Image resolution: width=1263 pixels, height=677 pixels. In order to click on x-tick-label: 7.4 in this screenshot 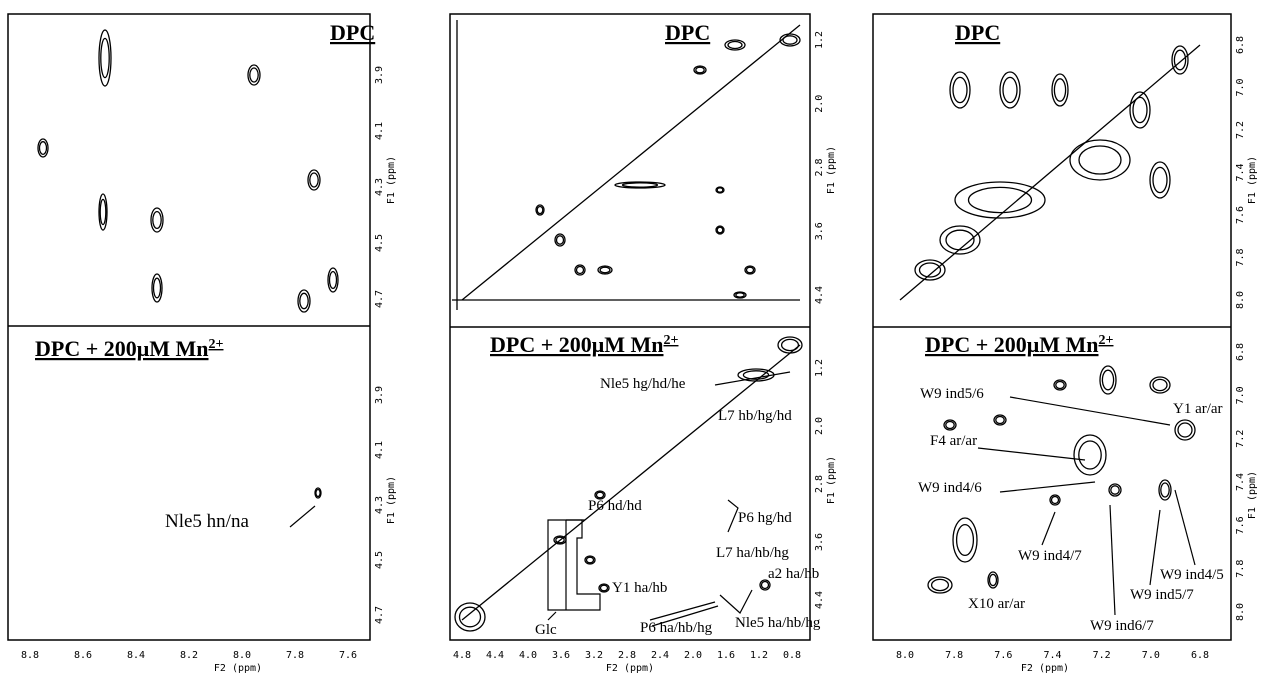, I will do `click(1052, 655)`.